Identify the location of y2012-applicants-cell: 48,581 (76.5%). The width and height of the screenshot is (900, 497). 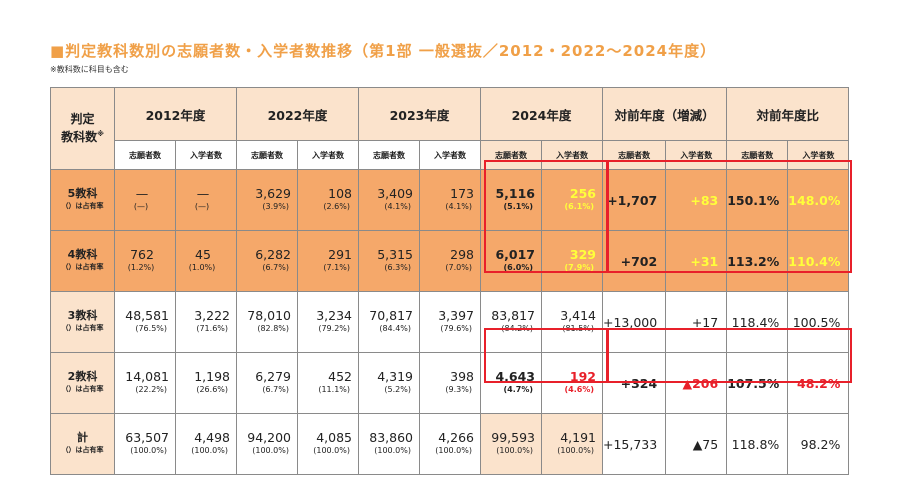
(145, 322).